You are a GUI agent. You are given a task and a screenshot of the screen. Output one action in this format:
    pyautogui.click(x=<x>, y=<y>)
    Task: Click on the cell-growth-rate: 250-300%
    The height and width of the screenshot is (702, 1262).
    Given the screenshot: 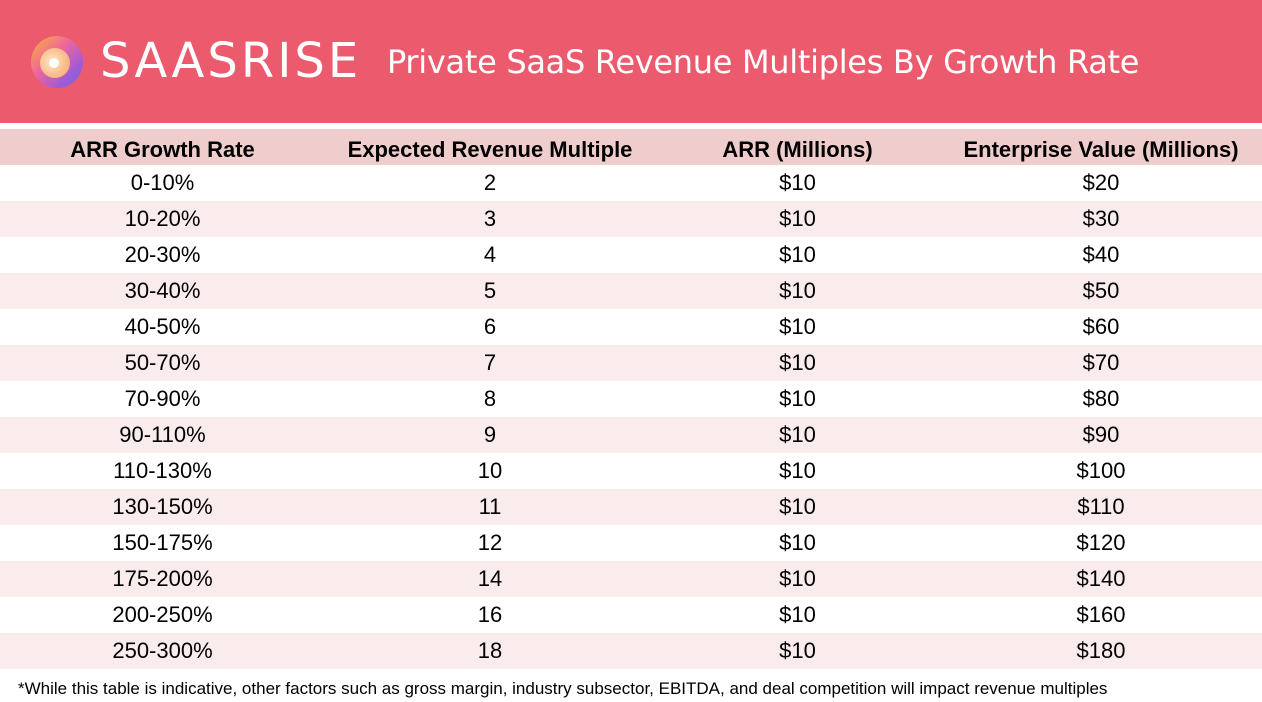 What is the action you would take?
    pyautogui.click(x=162, y=651)
    